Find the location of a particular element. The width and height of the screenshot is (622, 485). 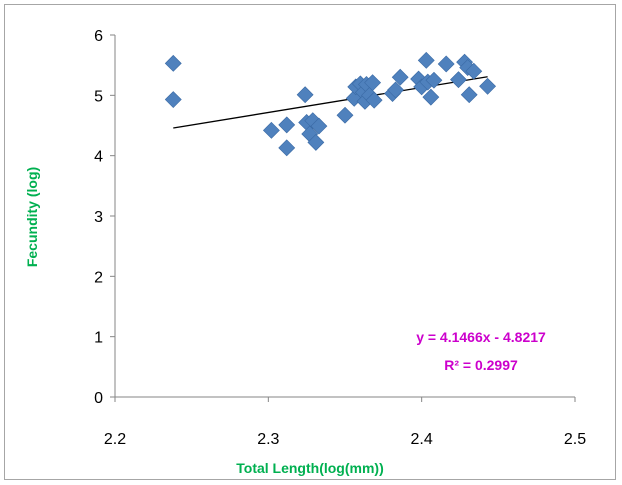

y-tick-label: 5 is located at coordinates (98, 96).